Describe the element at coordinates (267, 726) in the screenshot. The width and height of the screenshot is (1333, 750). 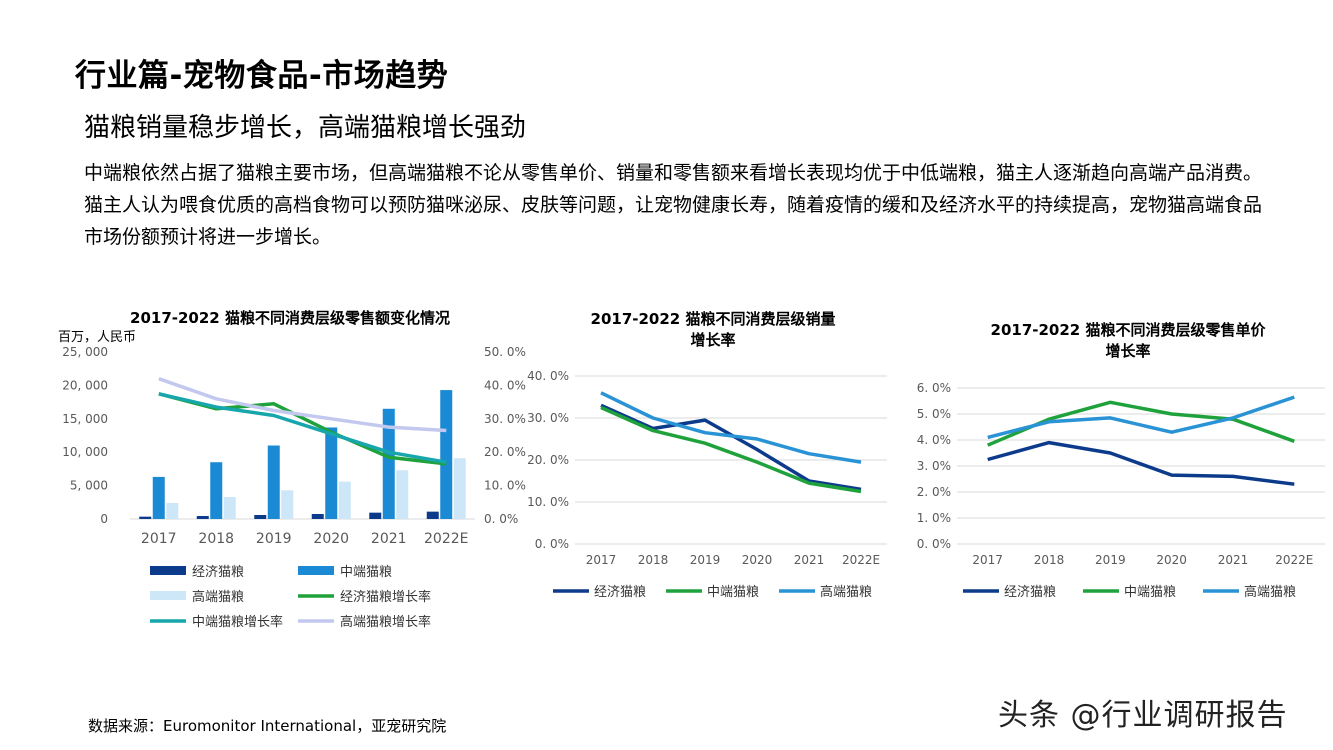
I see `data-source: 数据来源：Euromonitor International，亚宠研究院` at that location.